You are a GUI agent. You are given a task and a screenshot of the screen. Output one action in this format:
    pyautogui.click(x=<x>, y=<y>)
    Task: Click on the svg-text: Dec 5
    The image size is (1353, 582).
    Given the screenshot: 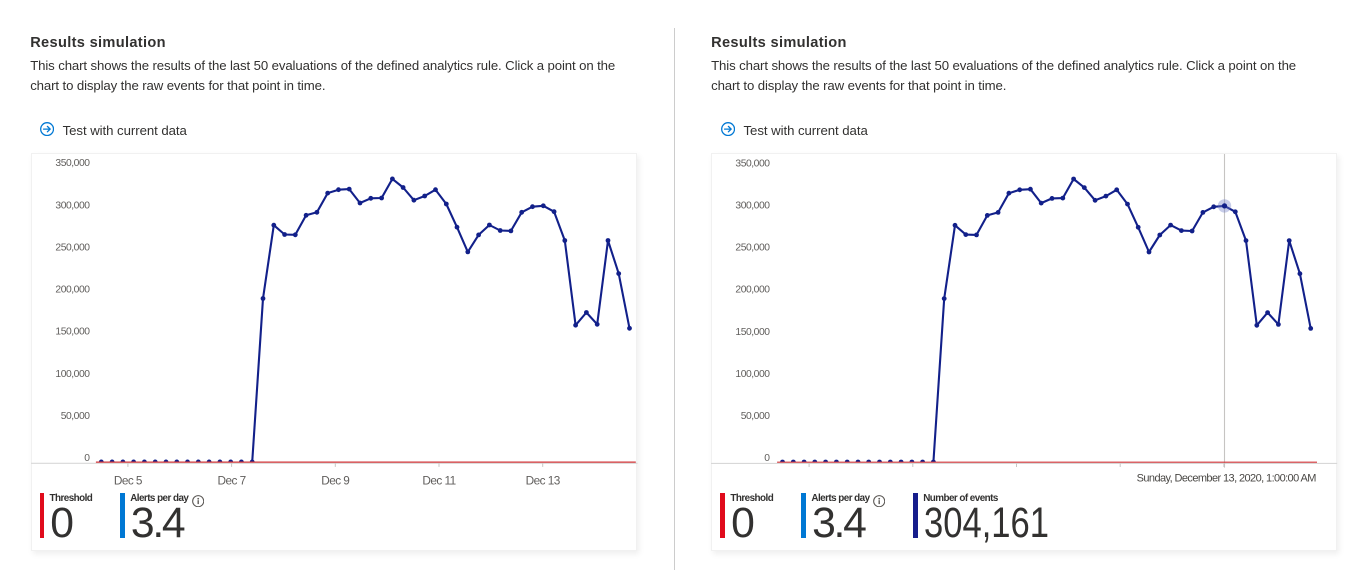 What is the action you would take?
    pyautogui.click(x=127, y=481)
    